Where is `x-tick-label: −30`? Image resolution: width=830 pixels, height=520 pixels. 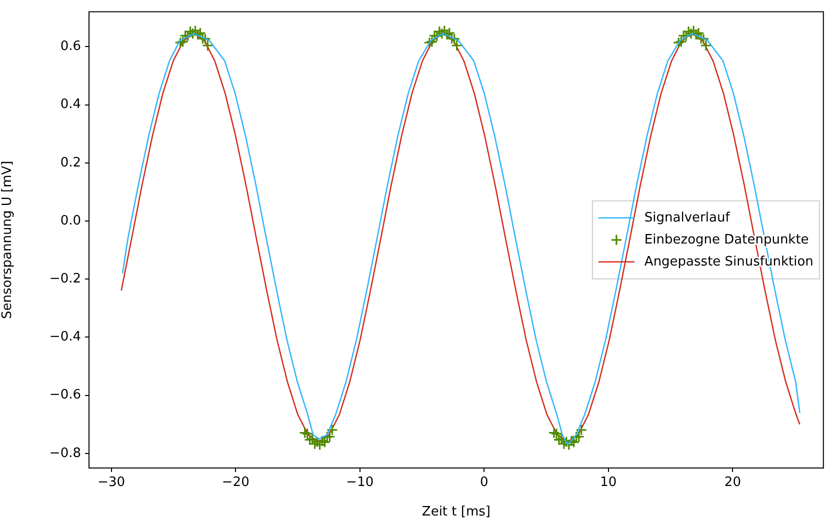
x-tick-label: −30 is located at coordinates (112, 482).